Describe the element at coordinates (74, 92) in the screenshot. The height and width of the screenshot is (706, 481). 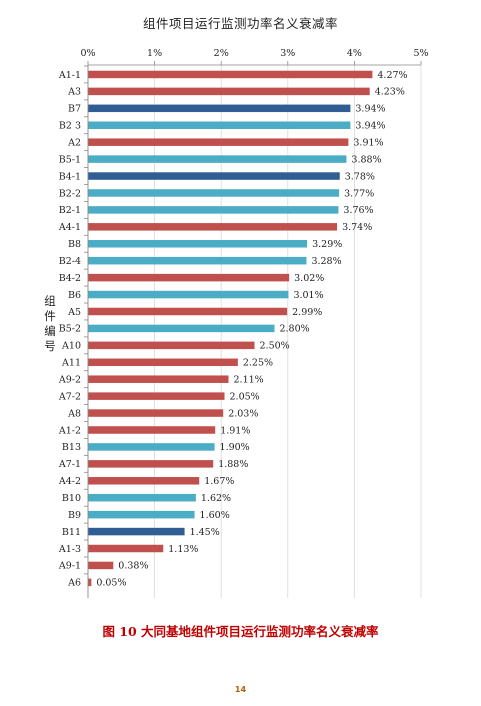
I see `category-label: A3` at that location.